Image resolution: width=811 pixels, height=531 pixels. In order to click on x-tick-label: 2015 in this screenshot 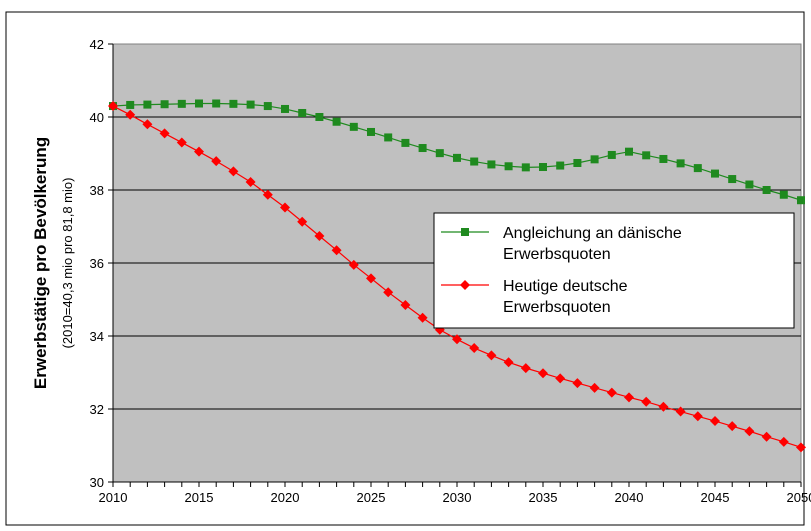, I will do `click(199, 497)`.